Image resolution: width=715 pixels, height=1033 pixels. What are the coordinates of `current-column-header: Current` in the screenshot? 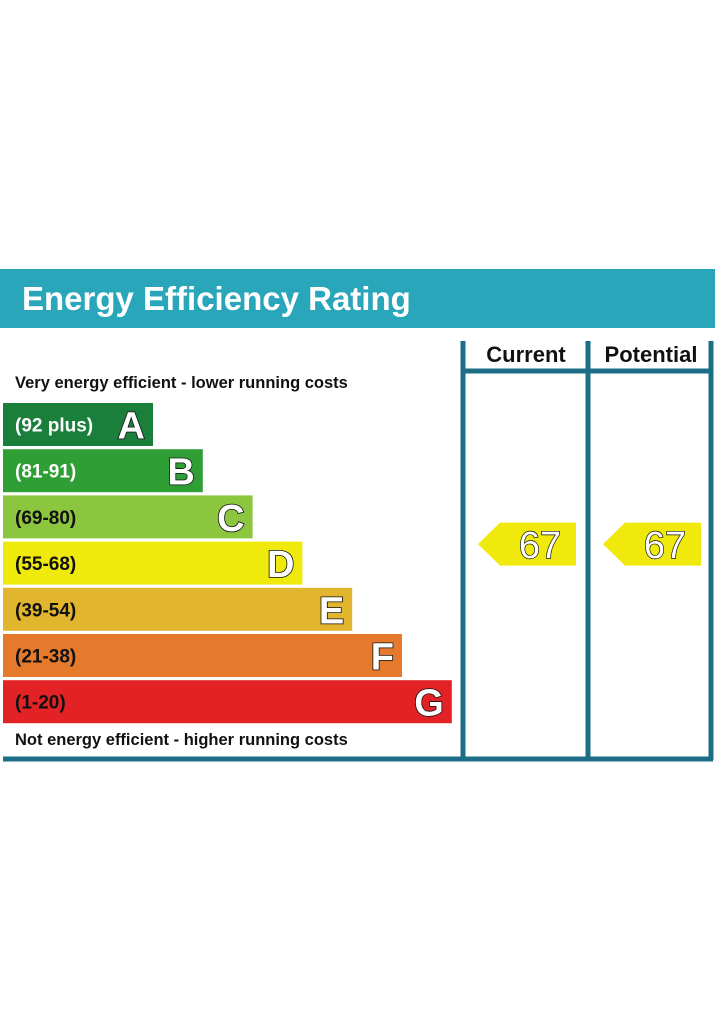 It's located at (526, 354).